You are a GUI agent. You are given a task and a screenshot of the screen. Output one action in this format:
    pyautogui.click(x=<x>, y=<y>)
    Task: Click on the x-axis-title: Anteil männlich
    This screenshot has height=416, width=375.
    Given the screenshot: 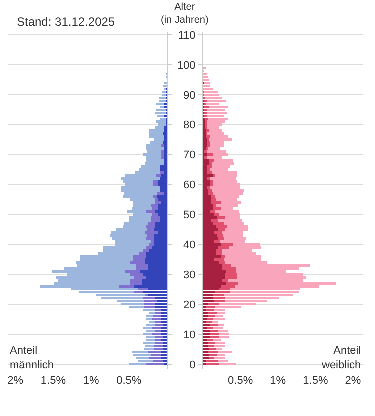 What is the action you would take?
    pyautogui.click(x=32, y=358)
    